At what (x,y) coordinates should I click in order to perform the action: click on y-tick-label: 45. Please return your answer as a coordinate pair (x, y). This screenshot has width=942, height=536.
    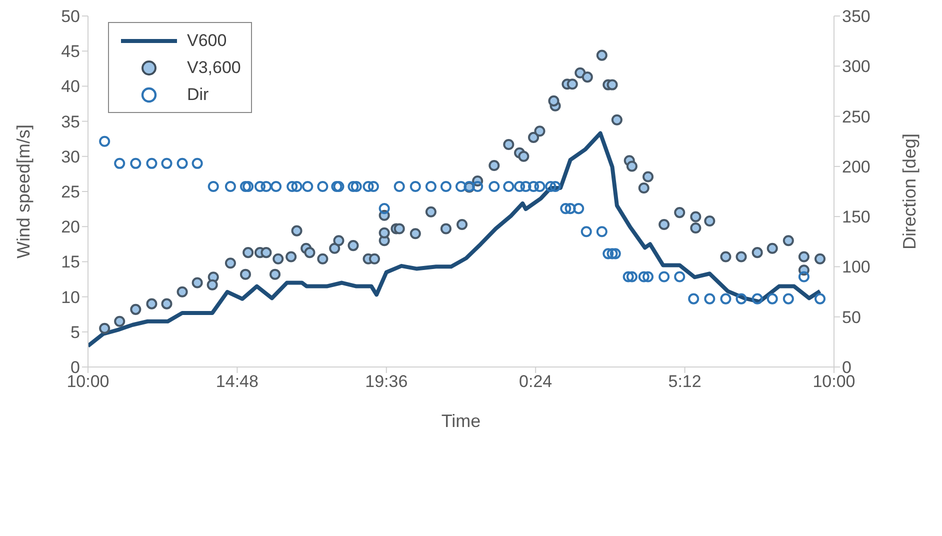
    Looking at the image, I should click on (70, 52).